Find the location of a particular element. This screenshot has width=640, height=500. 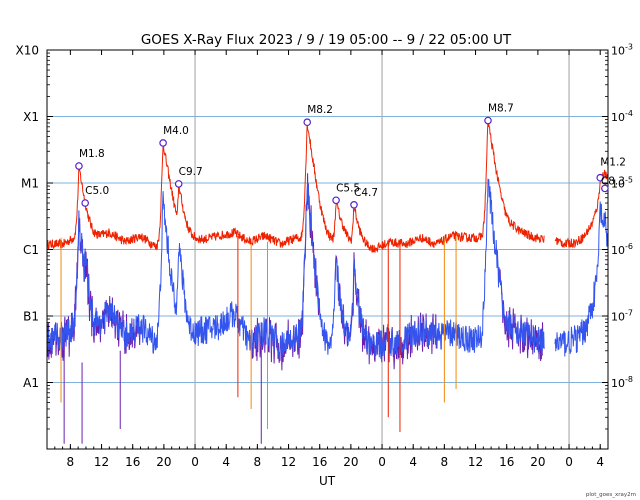

flare-label: M8.7 is located at coordinates (501, 109).